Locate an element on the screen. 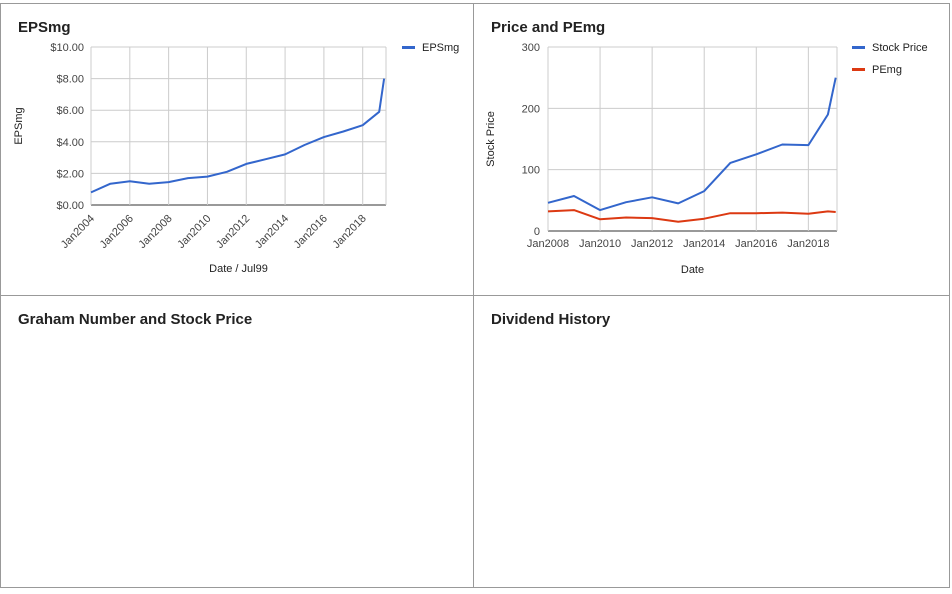 Image resolution: width=952 pixels, height=594 pixels. legend-label: Stock Price is located at coordinates (900, 48).